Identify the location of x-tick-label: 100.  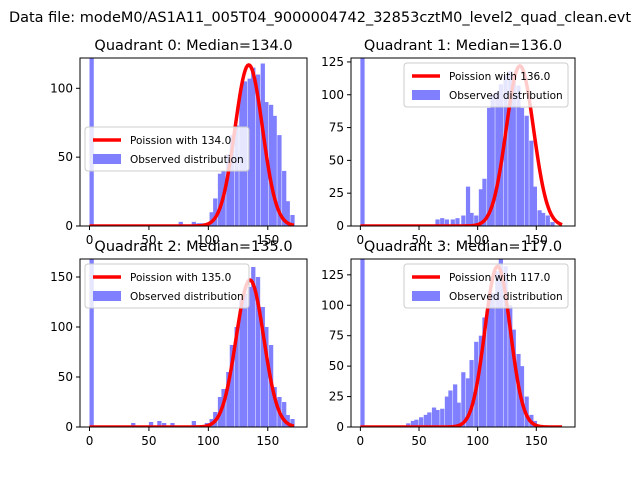
(477, 441).